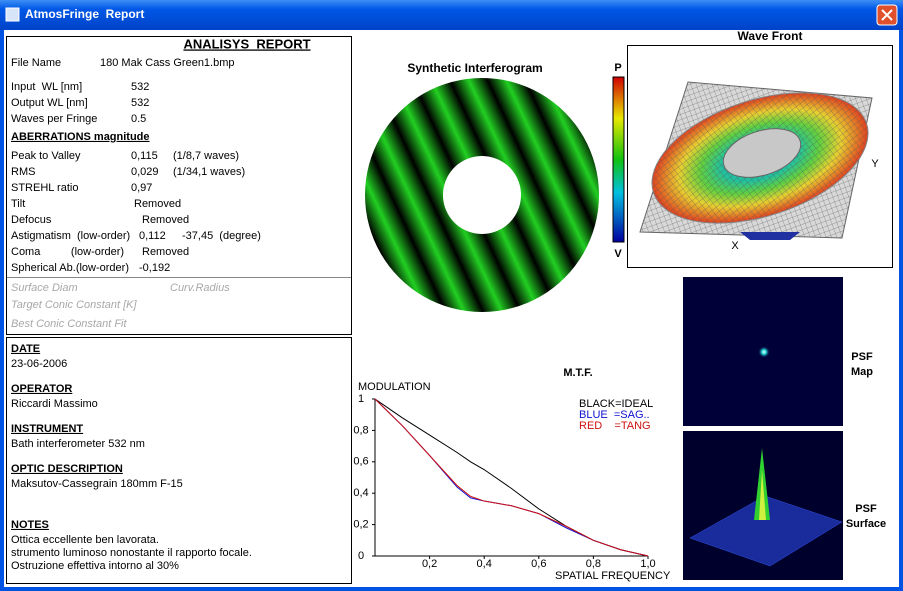  Describe the element at coordinates (511, 477) in the screenshot. I see `mtf-line` at that location.